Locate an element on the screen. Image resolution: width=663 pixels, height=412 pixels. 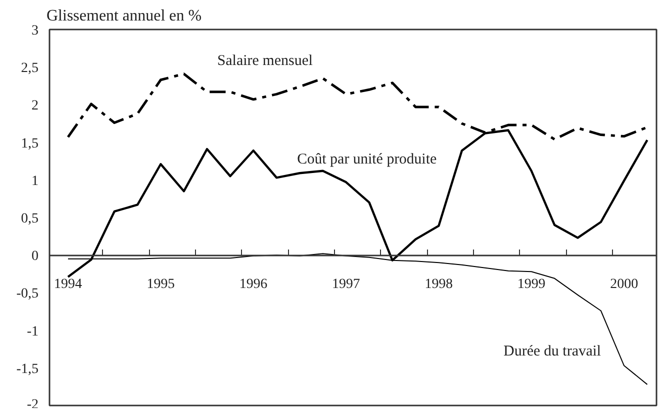
y-axis-title: Glissement annuel en % is located at coordinates (124, 16).